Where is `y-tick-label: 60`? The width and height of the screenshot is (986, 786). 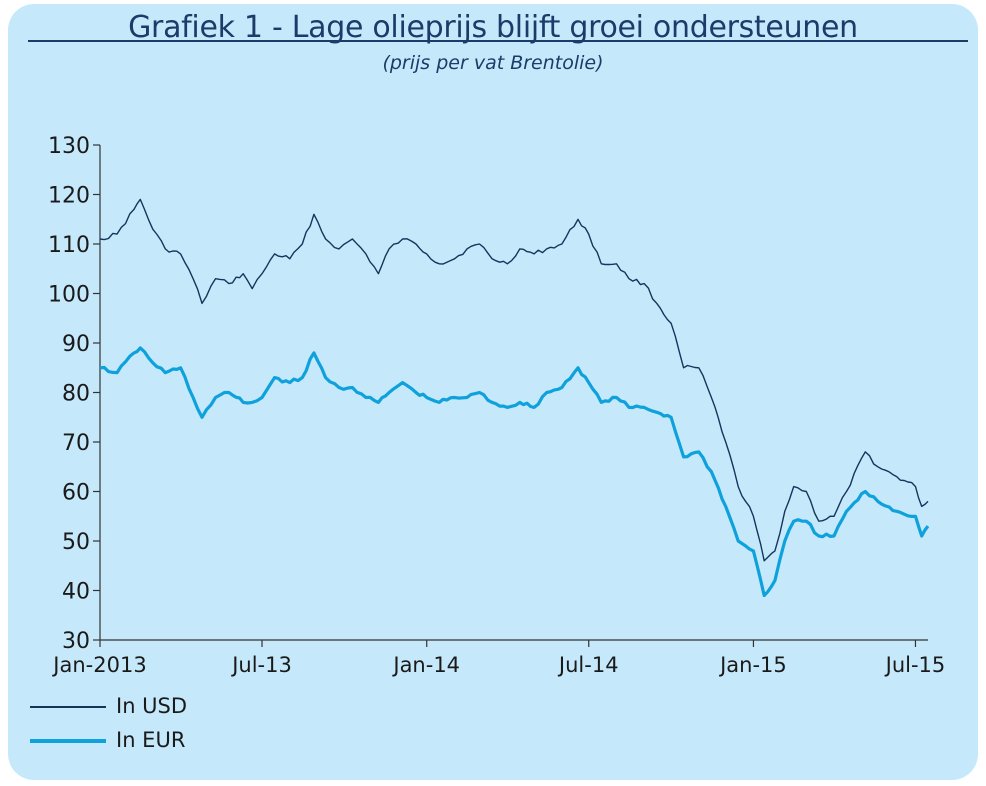
y-tick-label: 60 is located at coordinates (76, 493).